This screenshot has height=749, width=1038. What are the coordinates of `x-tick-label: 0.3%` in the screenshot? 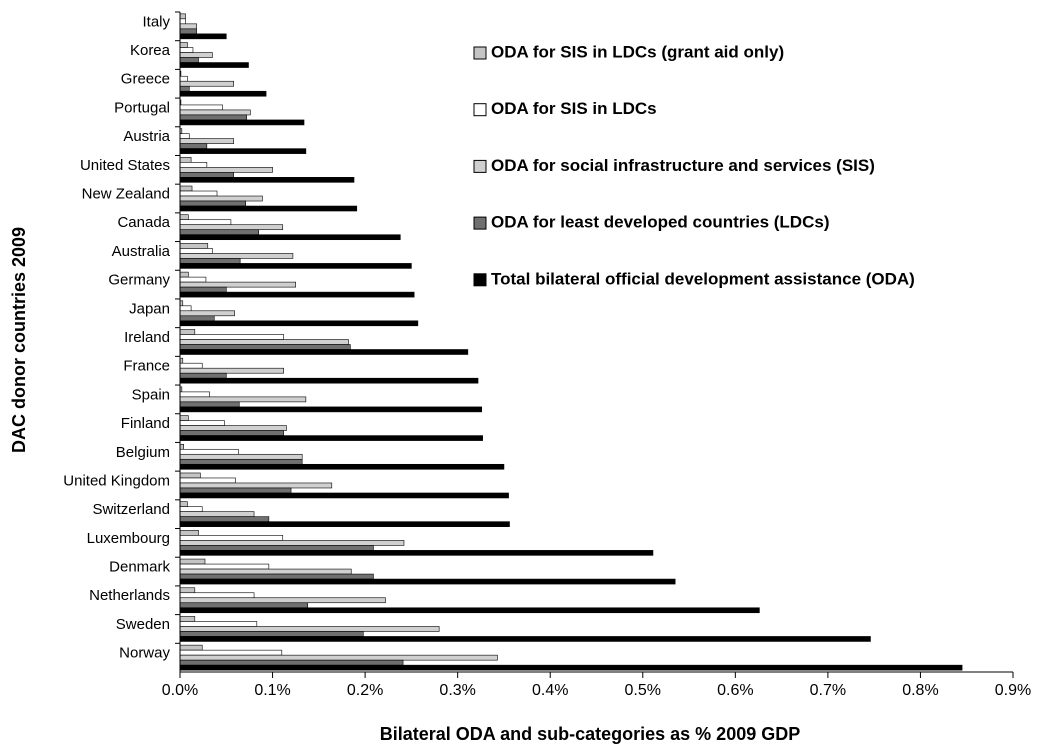 It's located at (457, 690).